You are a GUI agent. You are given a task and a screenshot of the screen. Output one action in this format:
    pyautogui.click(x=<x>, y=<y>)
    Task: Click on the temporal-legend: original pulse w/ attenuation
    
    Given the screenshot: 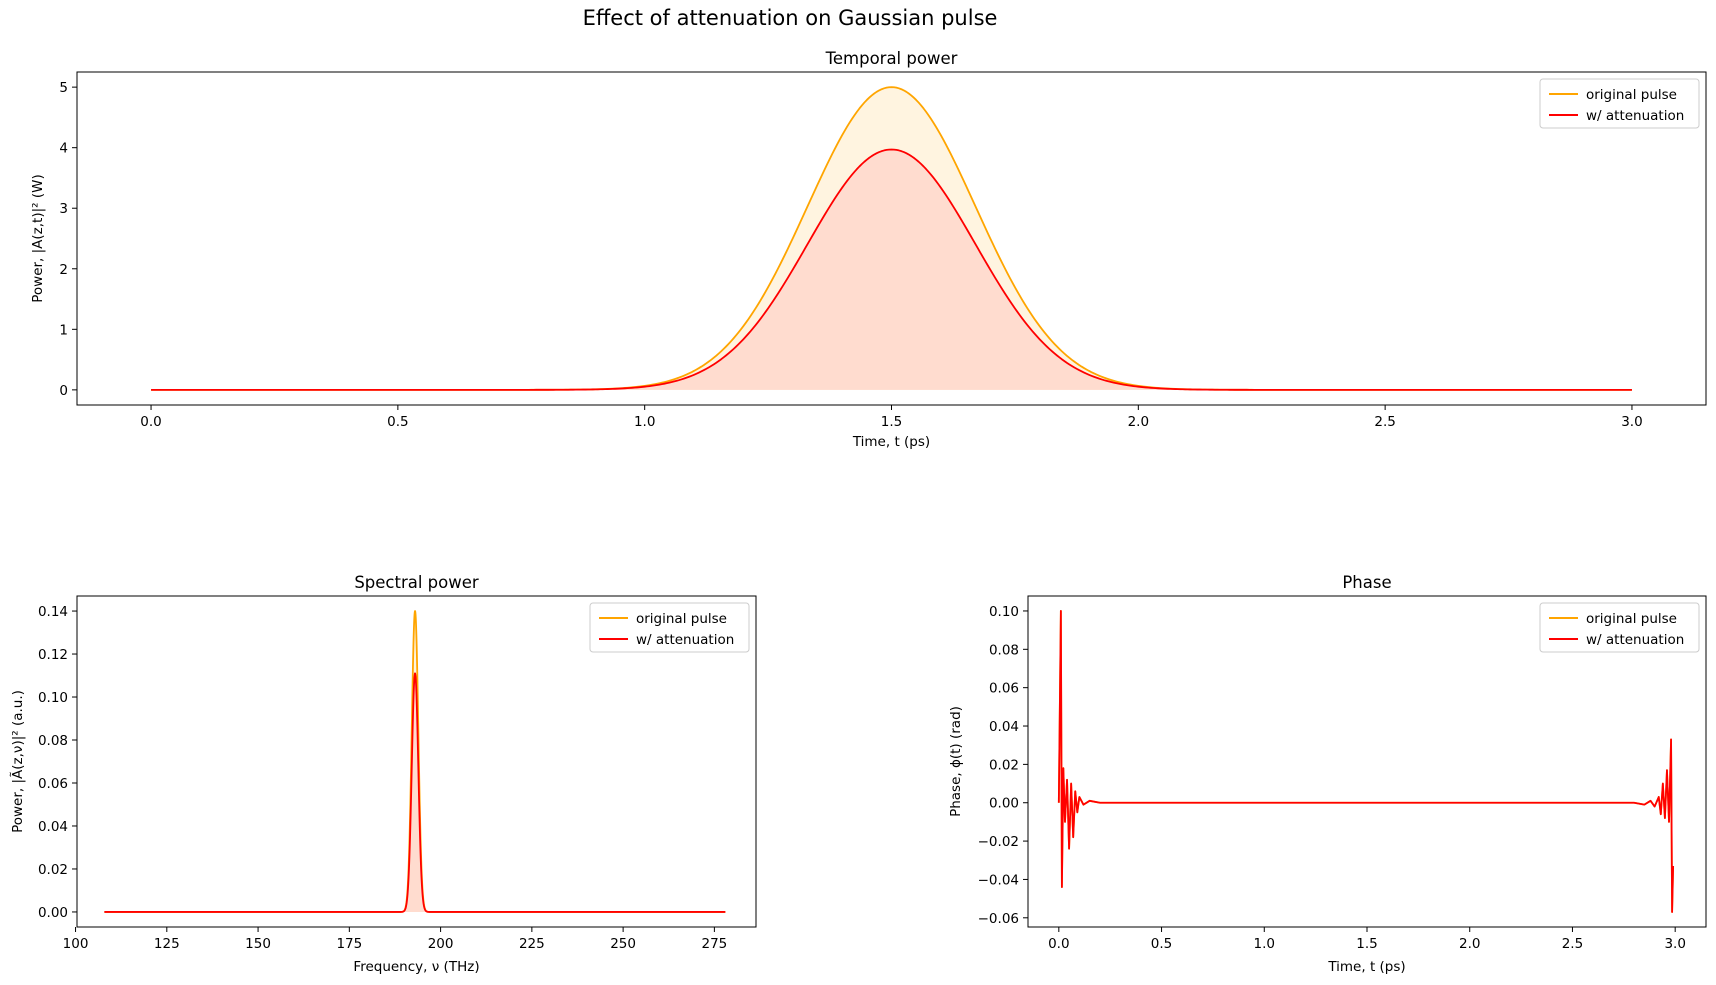 What is the action you would take?
    pyautogui.click(x=1619, y=103)
    